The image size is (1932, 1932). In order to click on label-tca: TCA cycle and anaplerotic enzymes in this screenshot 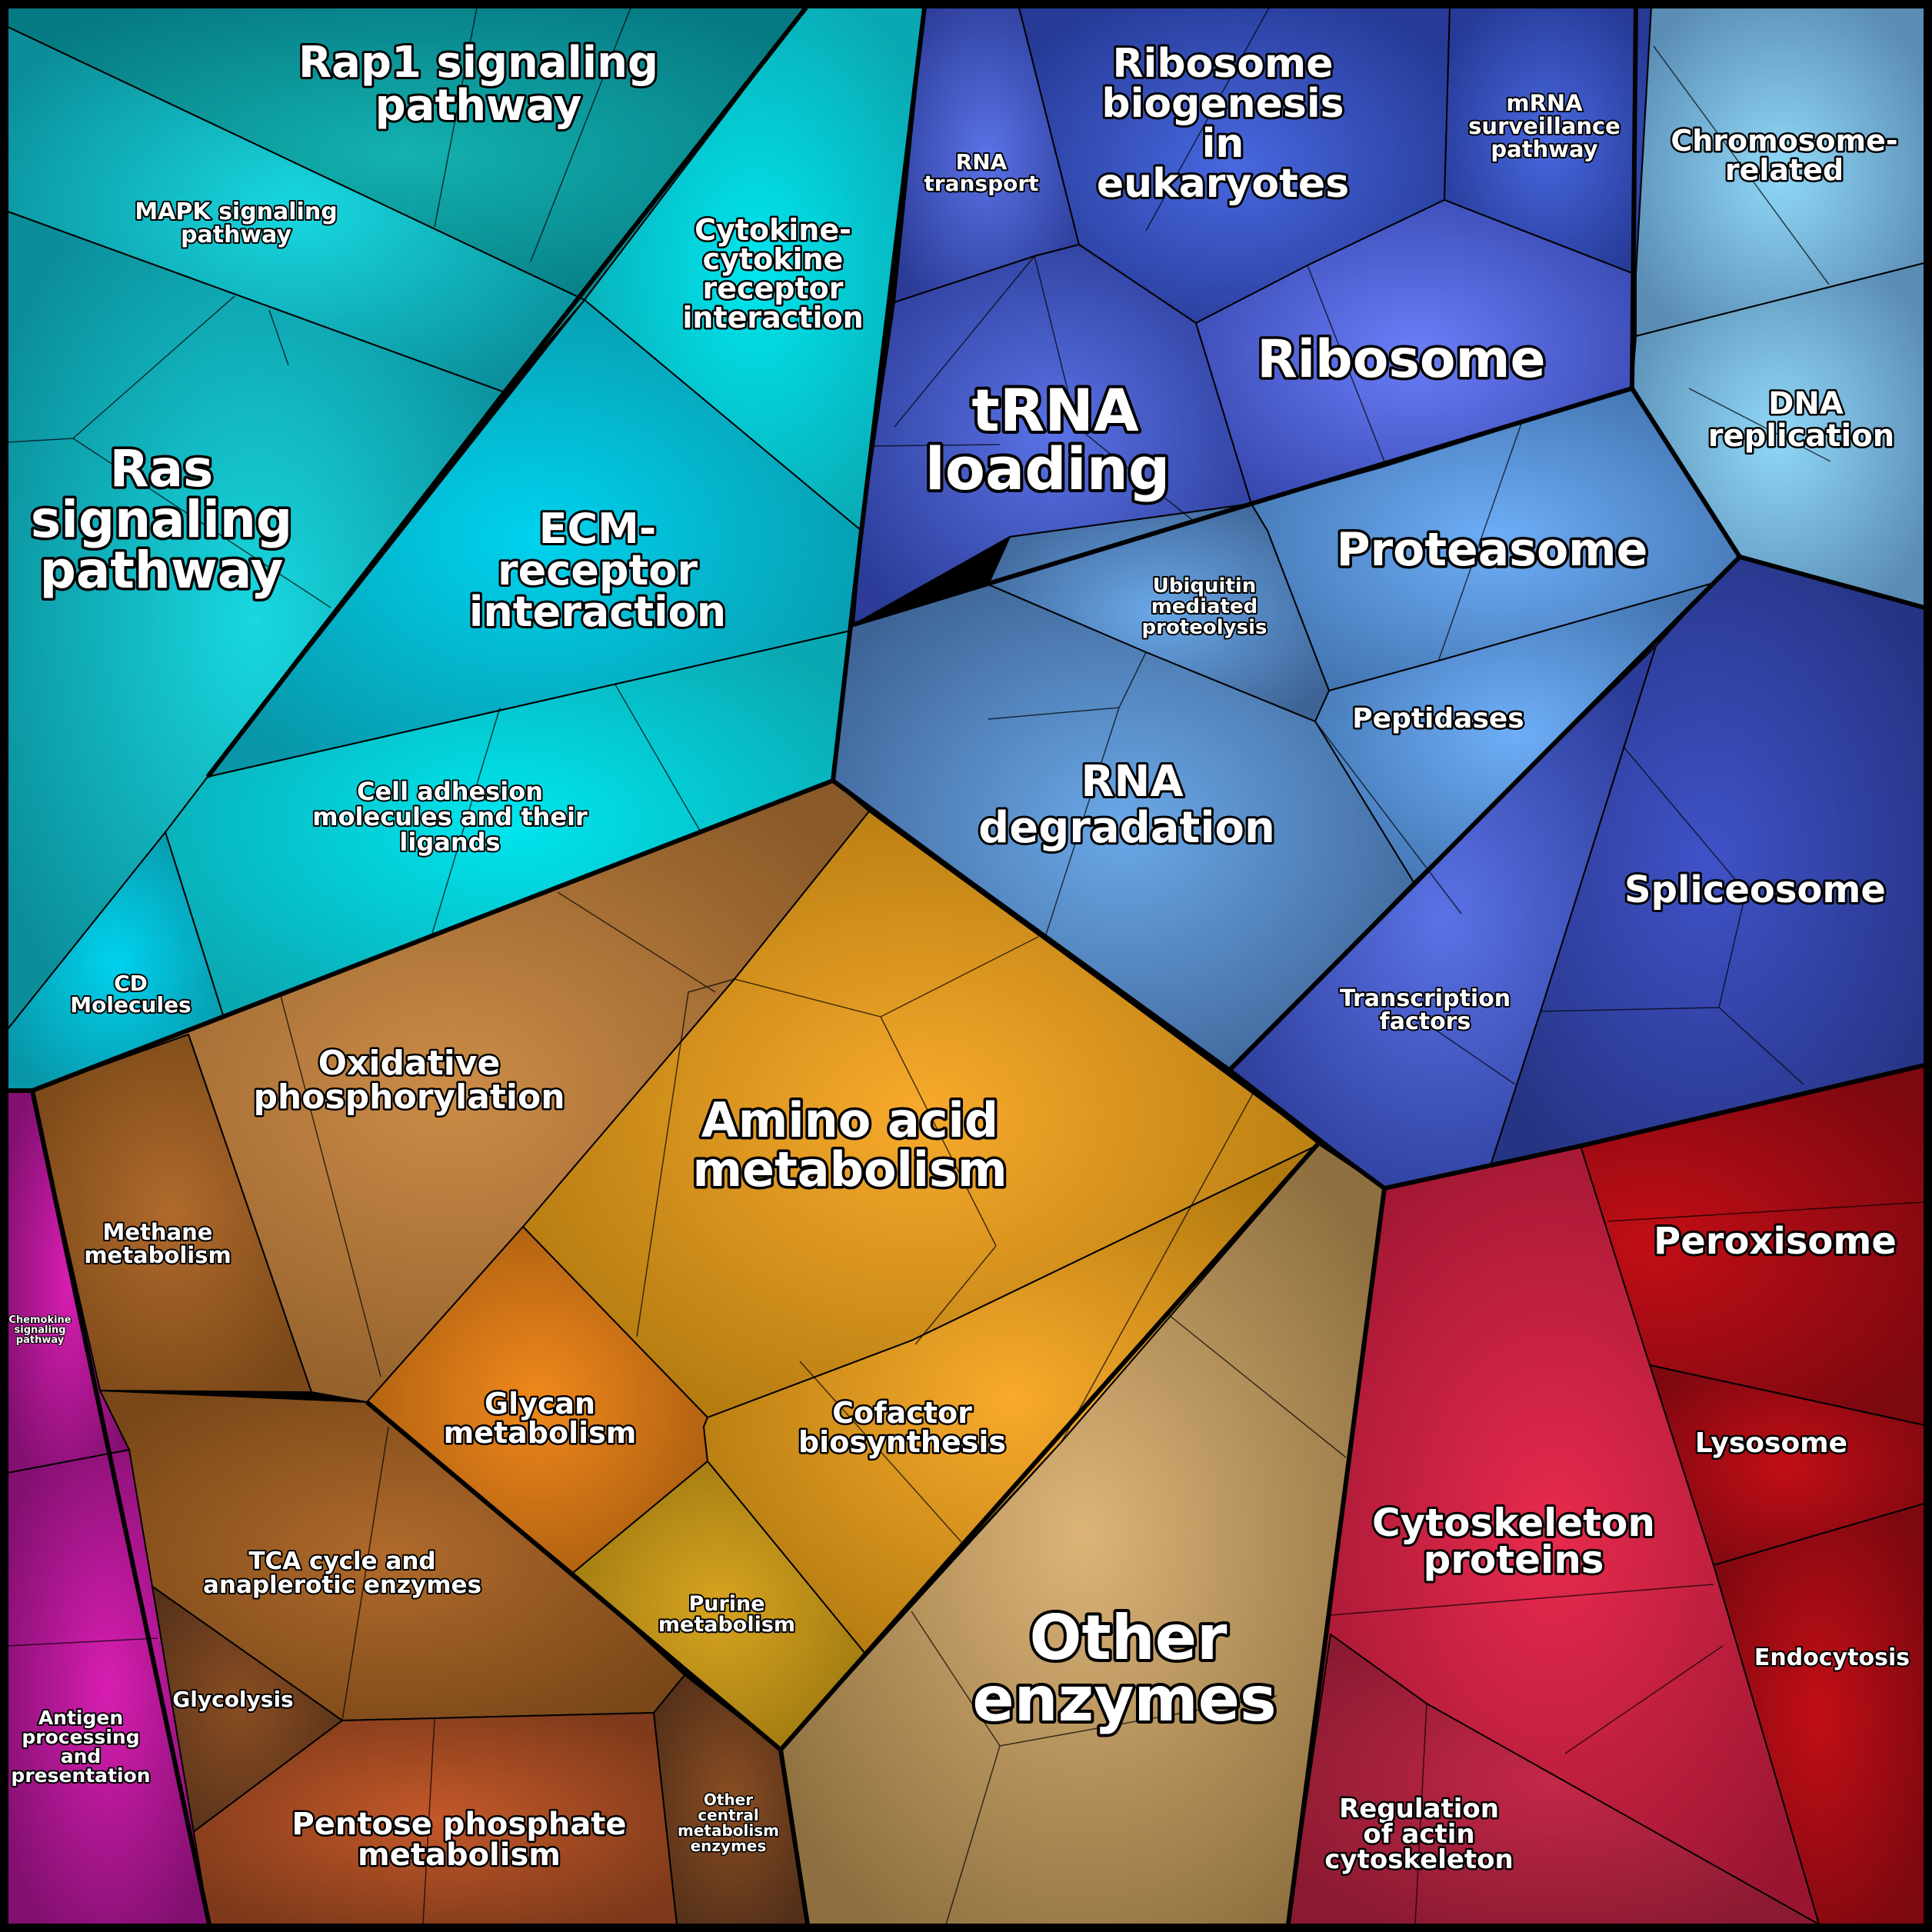, I will do `click(342, 1573)`.